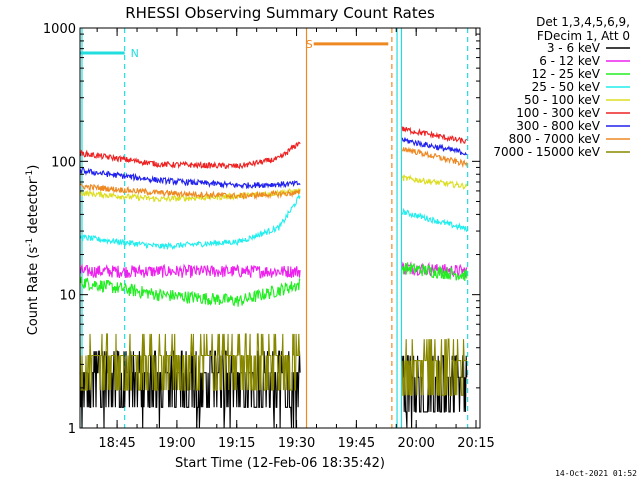 The width and height of the screenshot is (640, 480). I want to click on x-tick-label-6: 20:15, so click(475, 443).